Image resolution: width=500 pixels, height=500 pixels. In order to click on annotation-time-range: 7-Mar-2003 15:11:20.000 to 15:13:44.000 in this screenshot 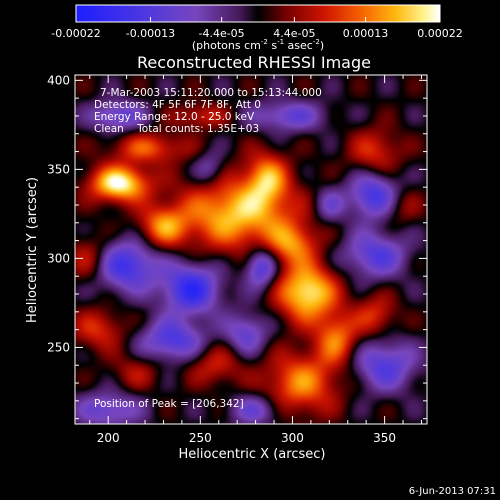, I will do `click(211, 93)`.